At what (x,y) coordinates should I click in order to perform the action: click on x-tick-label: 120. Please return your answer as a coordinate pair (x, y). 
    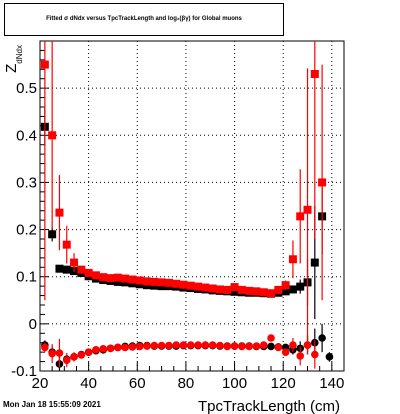
    Looking at the image, I should click on (283, 383).